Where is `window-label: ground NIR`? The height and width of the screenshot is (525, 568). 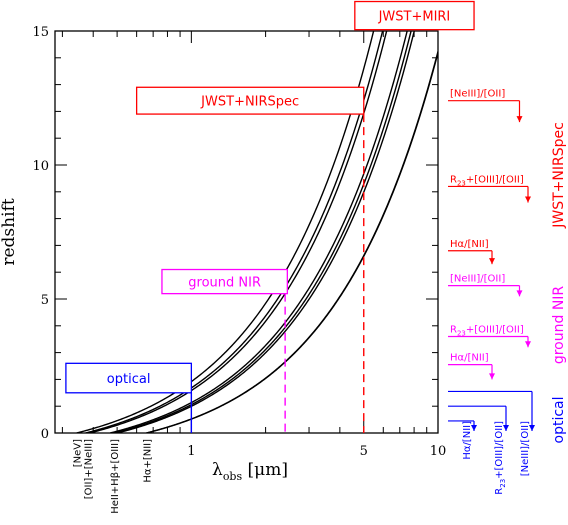
window-label: ground NIR is located at coordinates (224, 283).